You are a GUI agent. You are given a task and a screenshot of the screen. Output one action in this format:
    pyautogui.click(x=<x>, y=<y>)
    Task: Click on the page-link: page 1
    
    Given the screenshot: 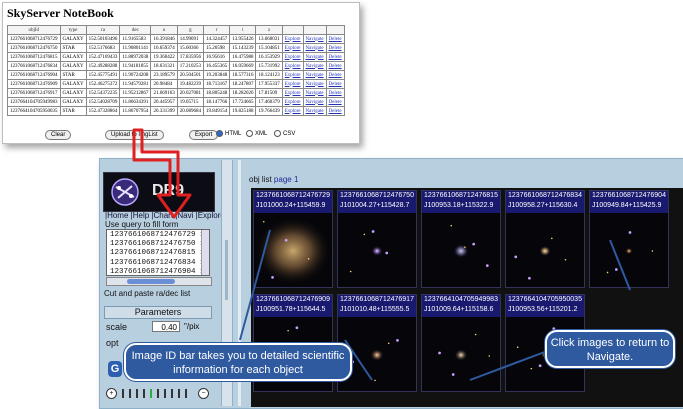 What is the action you would take?
    pyautogui.click(x=286, y=179)
    